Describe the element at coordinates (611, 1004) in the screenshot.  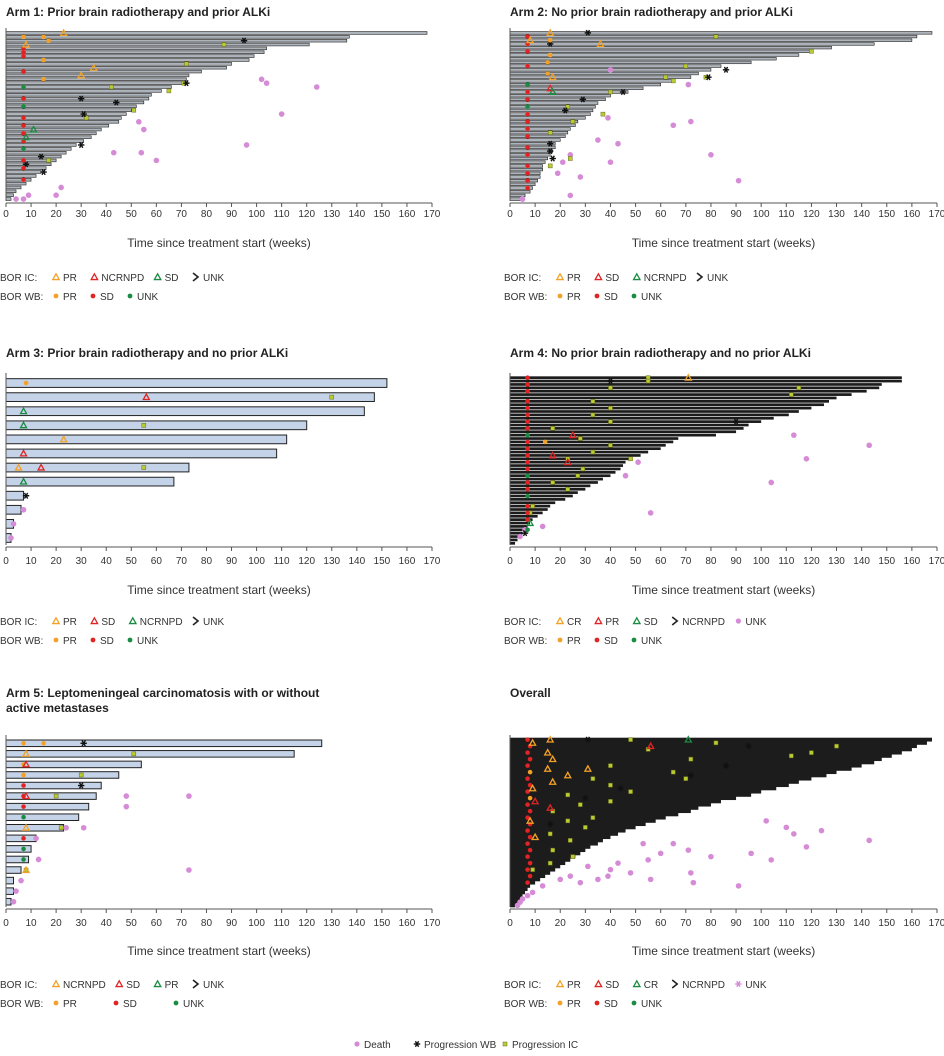
I see `legend-wb-label: SD` at that location.